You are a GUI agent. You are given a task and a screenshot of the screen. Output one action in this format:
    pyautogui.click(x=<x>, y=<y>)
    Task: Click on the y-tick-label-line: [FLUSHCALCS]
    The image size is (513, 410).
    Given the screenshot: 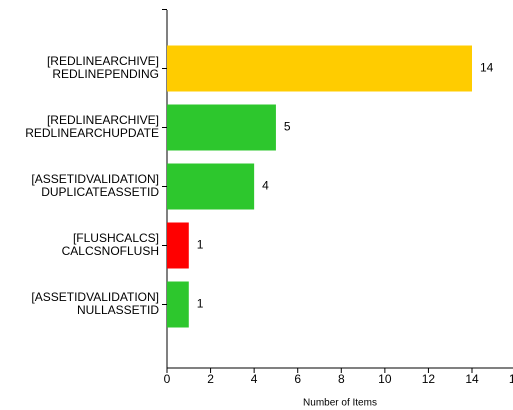 What is the action you would take?
    pyautogui.click(x=116, y=238)
    